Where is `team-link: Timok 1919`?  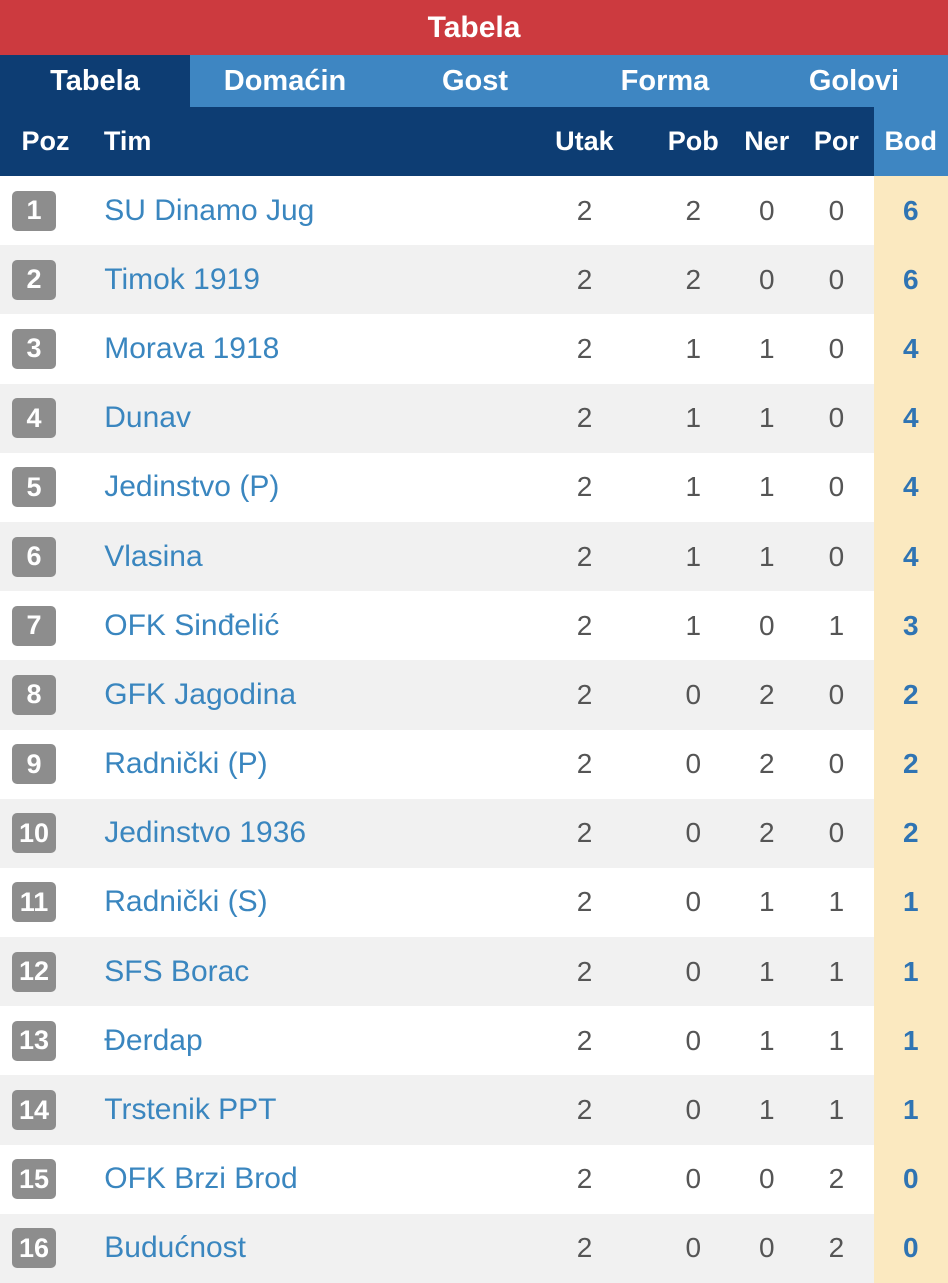
team-link: Timok 1919 is located at coordinates (182, 279).